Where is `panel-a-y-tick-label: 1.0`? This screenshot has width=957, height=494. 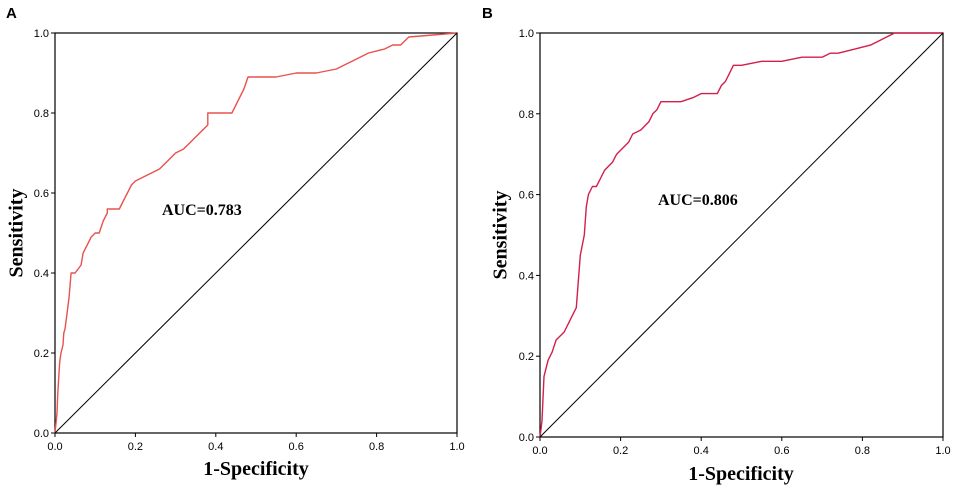
panel-a-y-tick-label: 1.0 is located at coordinates (41, 34).